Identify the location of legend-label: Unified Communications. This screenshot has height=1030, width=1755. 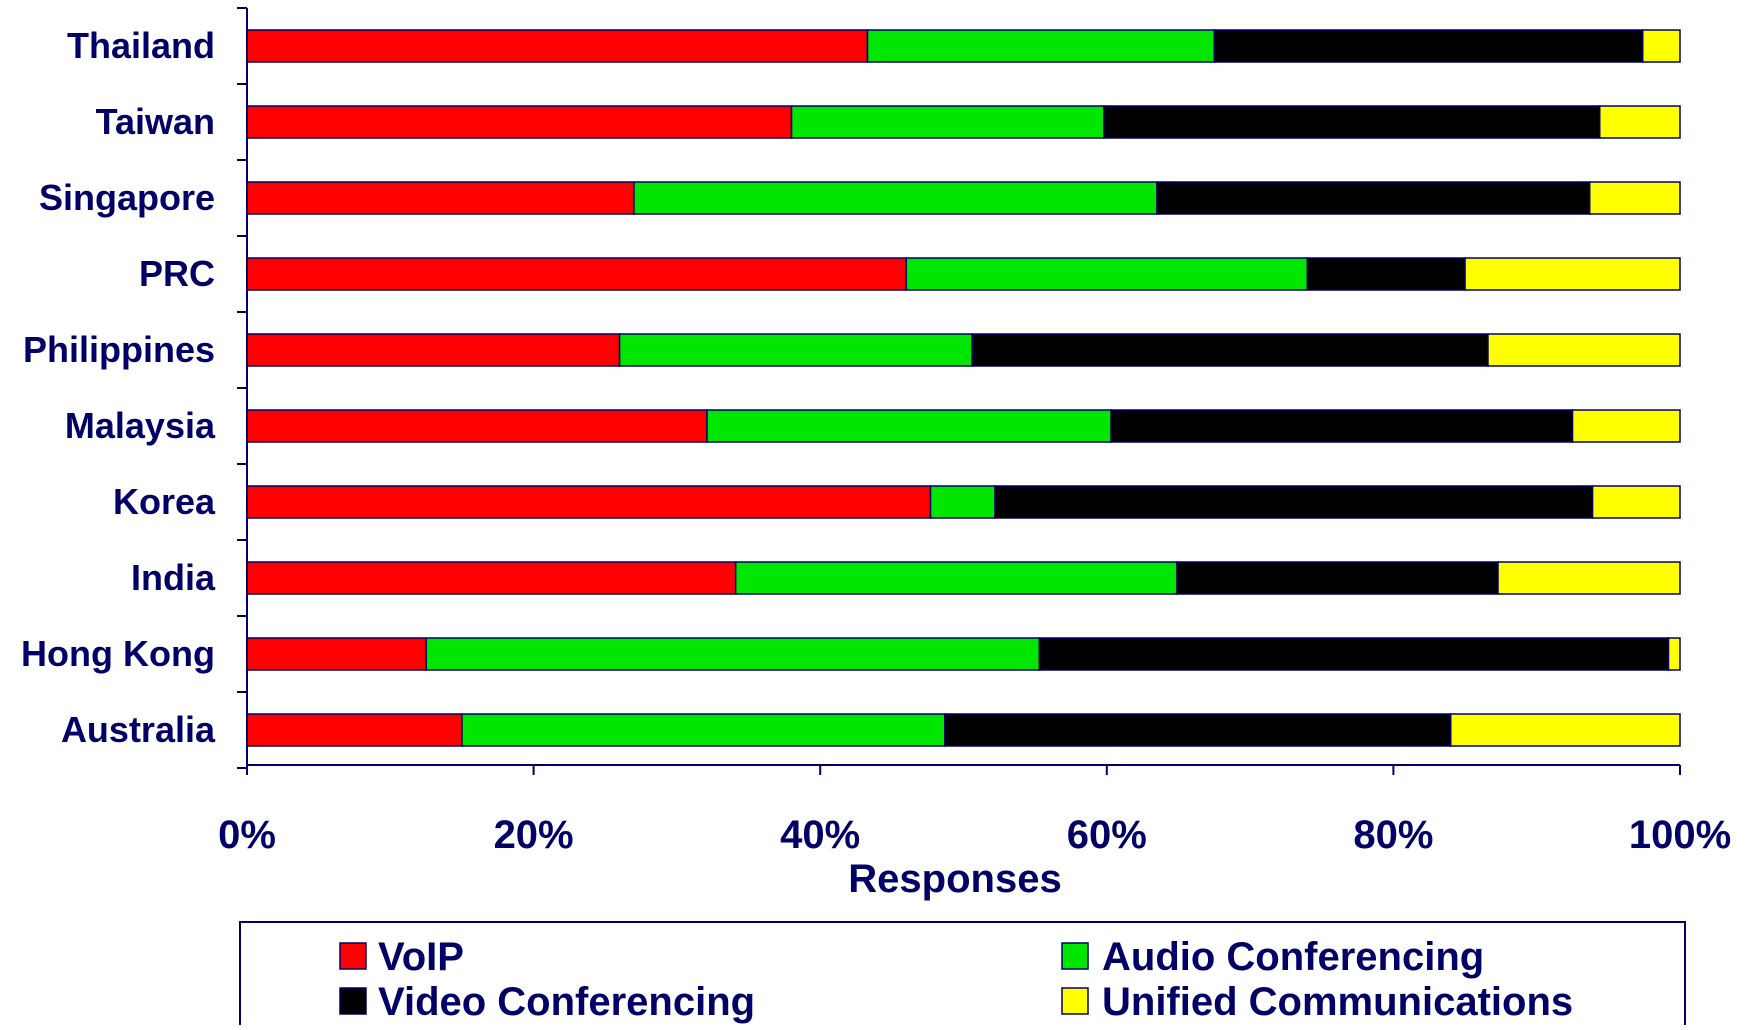
(1337, 1002).